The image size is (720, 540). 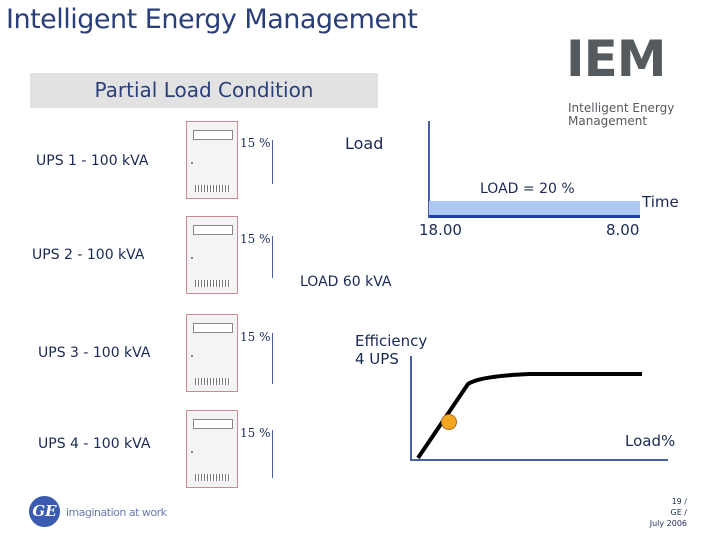 What do you see at coordinates (411, 408) in the screenshot?
I see `efficiency-y-axis` at bounding box center [411, 408].